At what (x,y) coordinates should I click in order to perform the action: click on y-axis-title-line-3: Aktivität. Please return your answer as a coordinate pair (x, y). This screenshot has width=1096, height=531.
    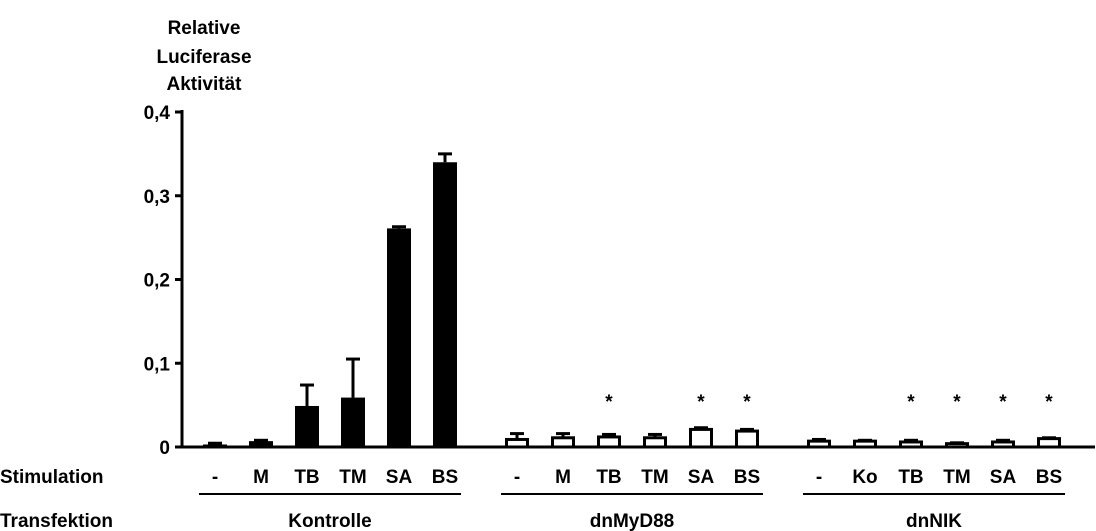
    Looking at the image, I should click on (205, 84).